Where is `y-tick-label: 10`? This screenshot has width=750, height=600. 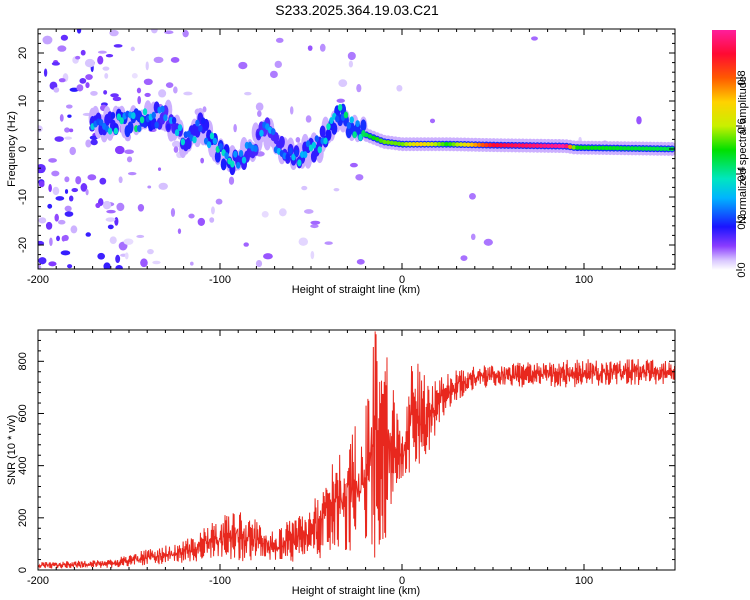
y-tick-label: 10 is located at coordinates (23, 101).